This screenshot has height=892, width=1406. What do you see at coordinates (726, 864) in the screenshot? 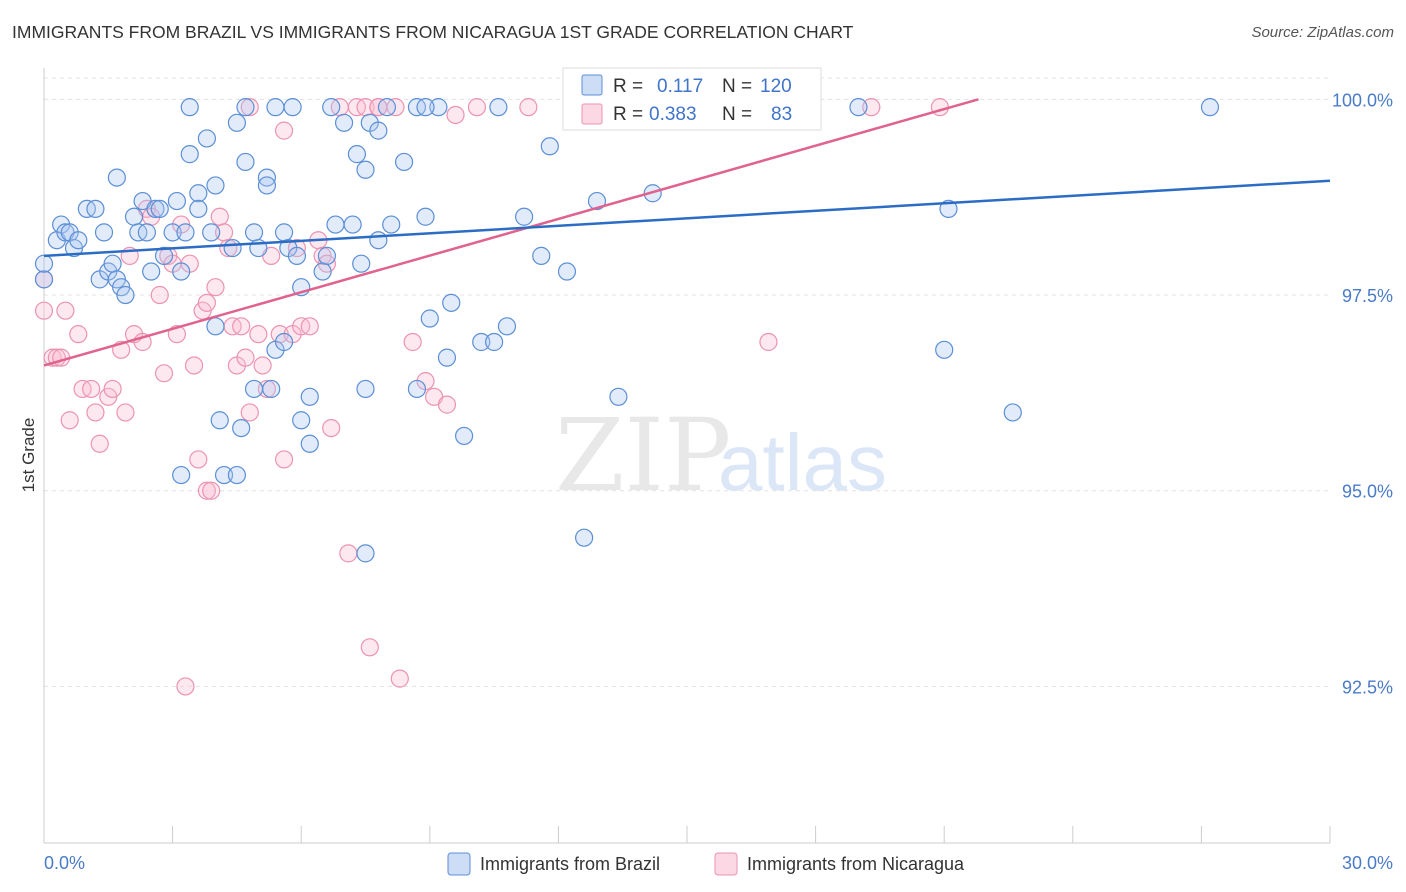
I see `legend-nicaragua-swatch` at bounding box center [726, 864].